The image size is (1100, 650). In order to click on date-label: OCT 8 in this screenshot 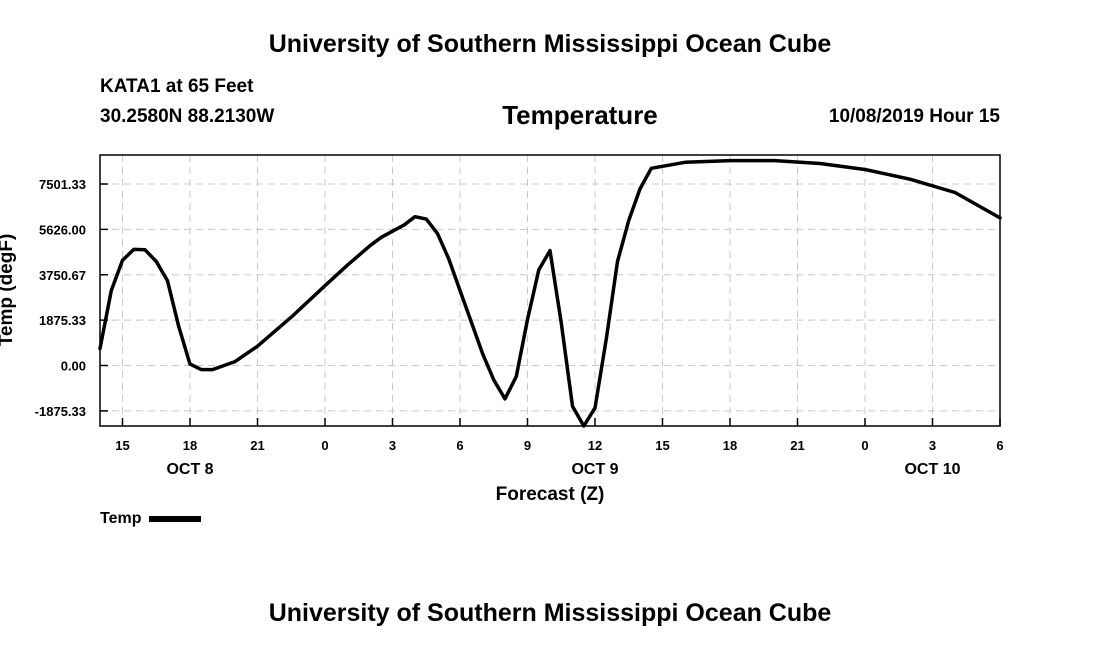, I will do `click(189, 469)`.